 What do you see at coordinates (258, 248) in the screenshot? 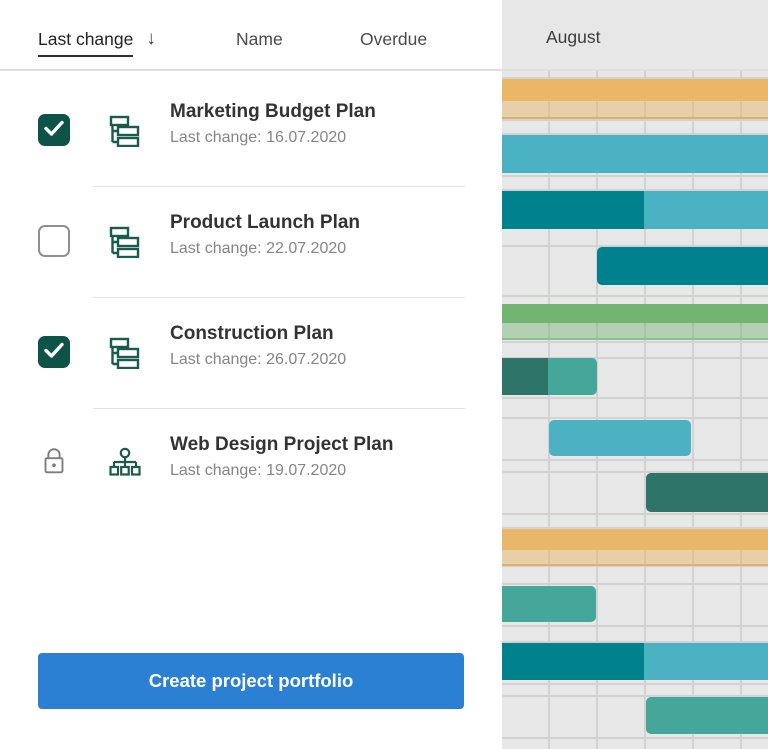
I see `project-last-change: Last change: 22.07.2020` at bounding box center [258, 248].